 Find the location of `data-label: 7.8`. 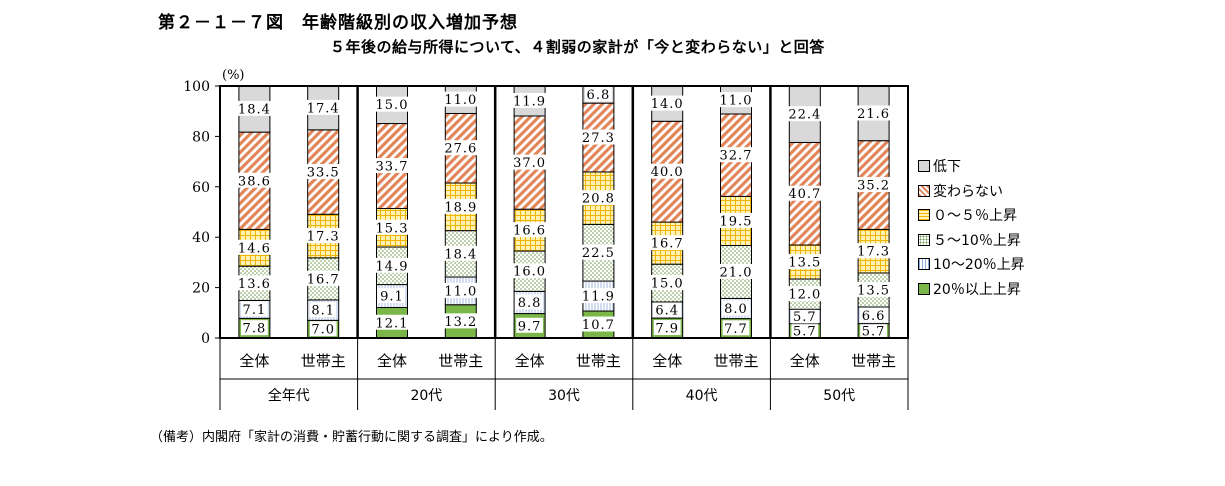

data-label: 7.8 is located at coordinates (255, 329).